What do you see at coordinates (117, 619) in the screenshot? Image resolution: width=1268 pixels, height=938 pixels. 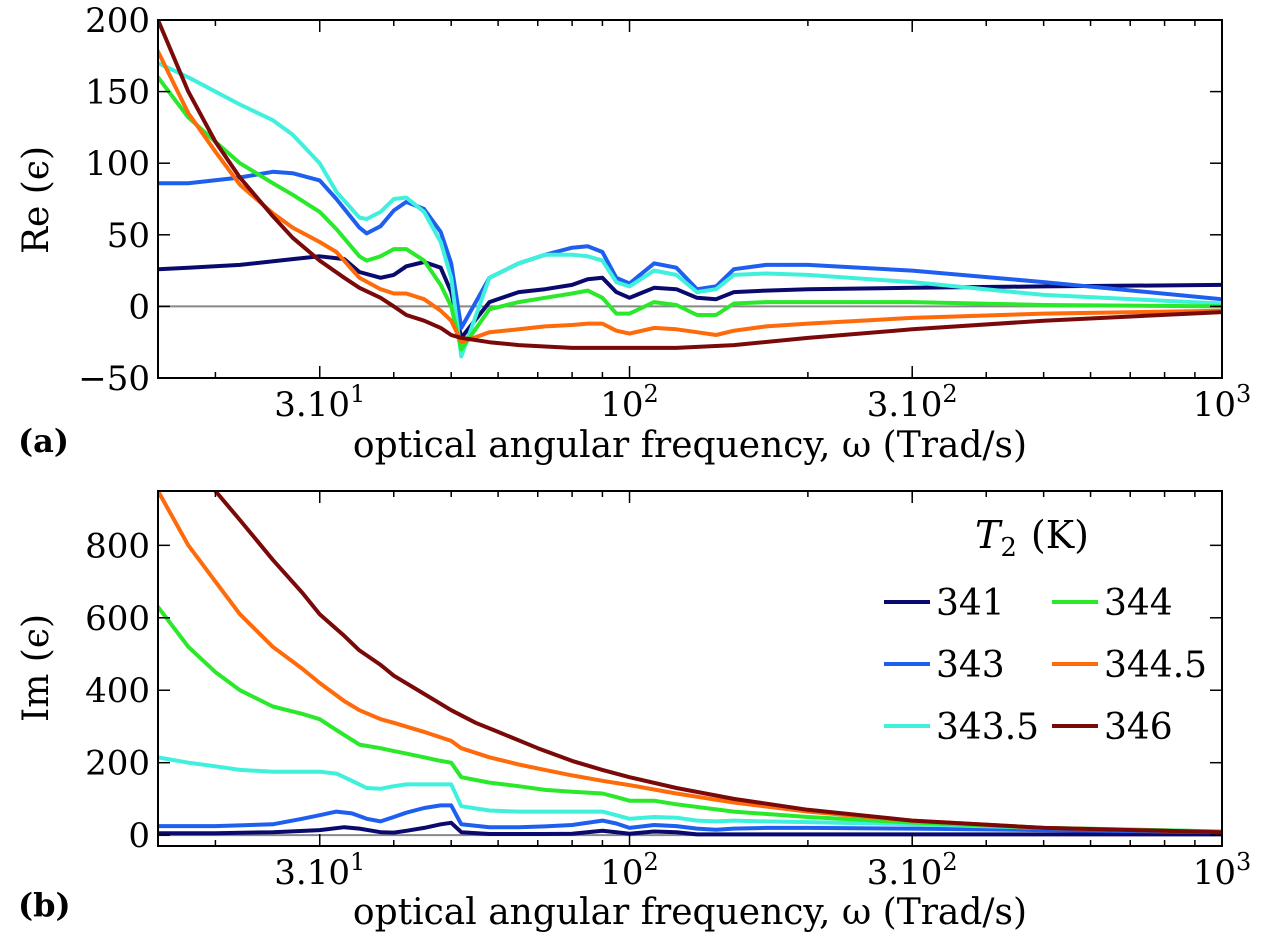 I see `y-tick-label: 600` at bounding box center [117, 619].